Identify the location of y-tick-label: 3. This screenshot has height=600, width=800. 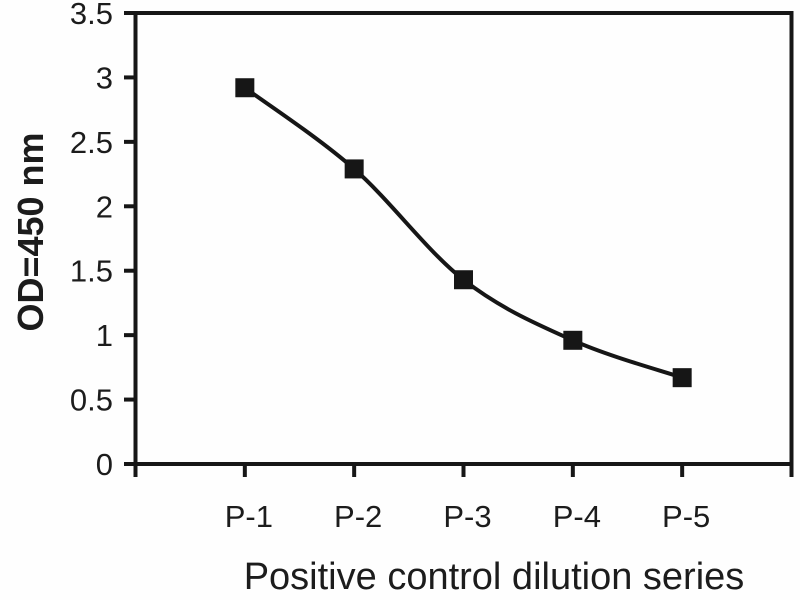
(104, 77).